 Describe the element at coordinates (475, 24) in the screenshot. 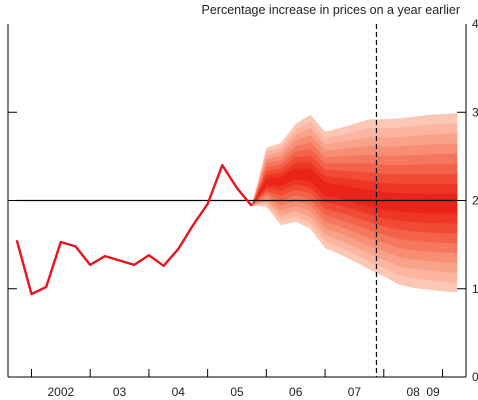

I see `y-tick-label: 4` at that location.